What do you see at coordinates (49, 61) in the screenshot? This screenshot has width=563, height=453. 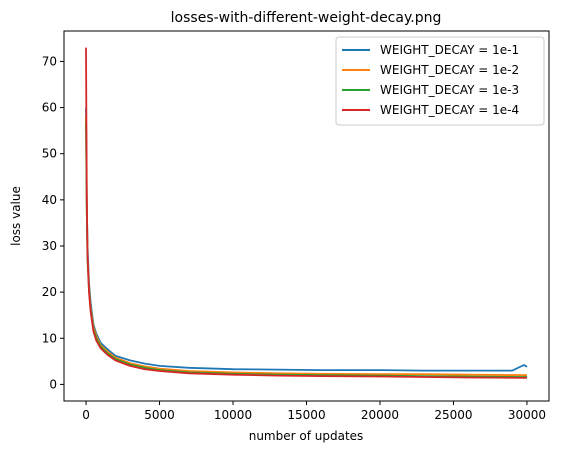 I see `y-tick-label: 70` at bounding box center [49, 61].